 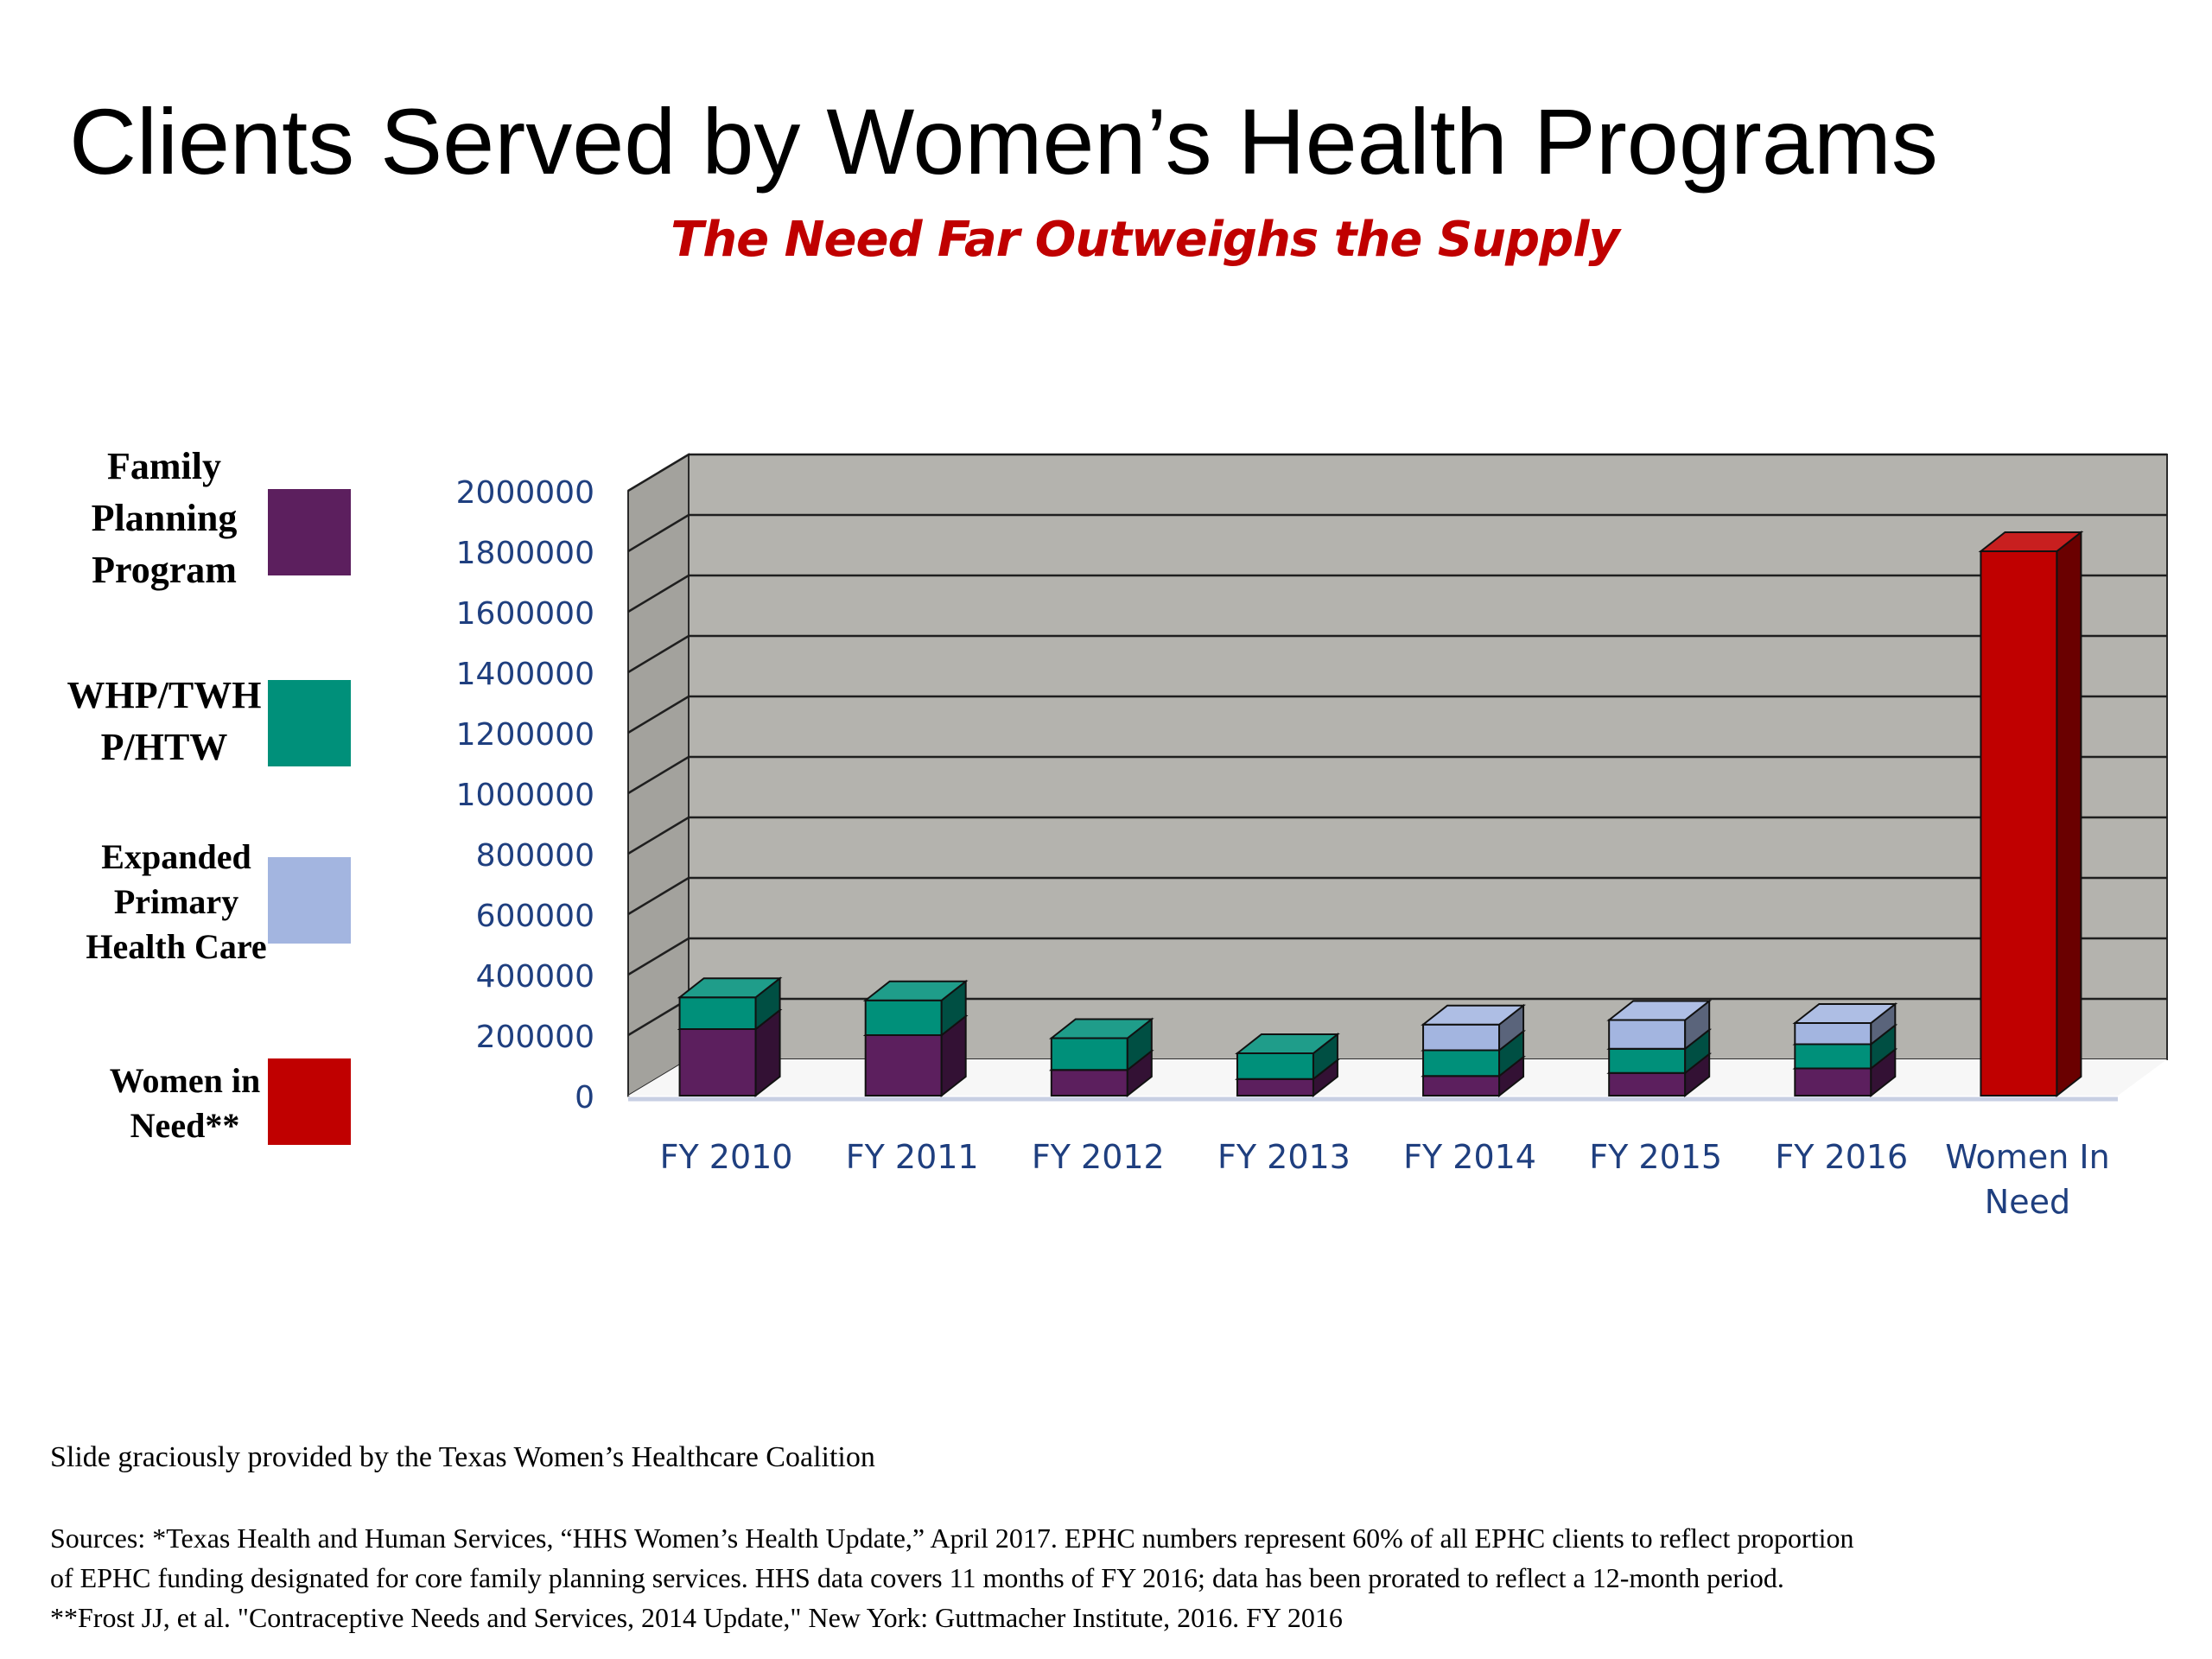 I want to click on x-tick-label: FY 2012, so click(x=1098, y=1157).